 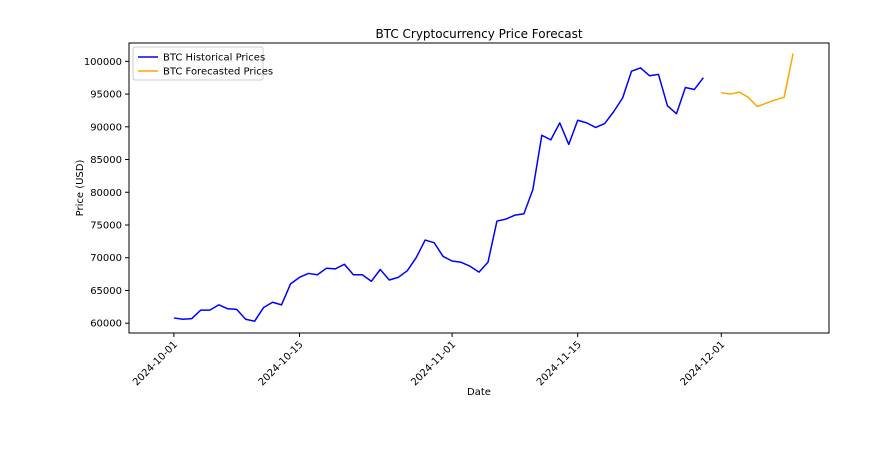 What do you see at coordinates (433, 363) in the screenshot?
I see `x-tick-label: 2024-11-01` at bounding box center [433, 363].